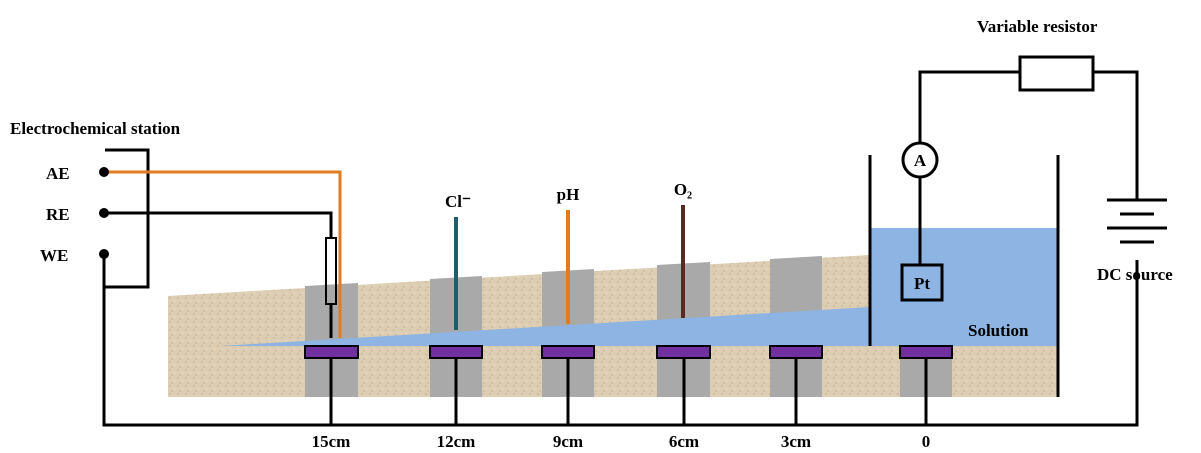  What do you see at coordinates (58, 214) in the screenshot?
I see `terminal-label: RE` at bounding box center [58, 214].